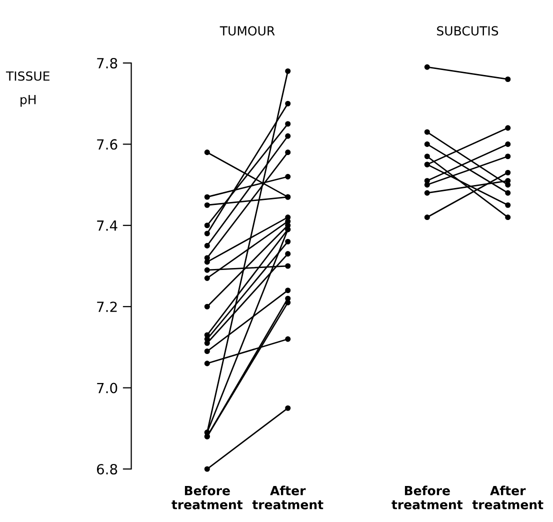  What do you see at coordinates (107, 307) in the screenshot?
I see `y-tick-label: 7.2` at bounding box center [107, 307].